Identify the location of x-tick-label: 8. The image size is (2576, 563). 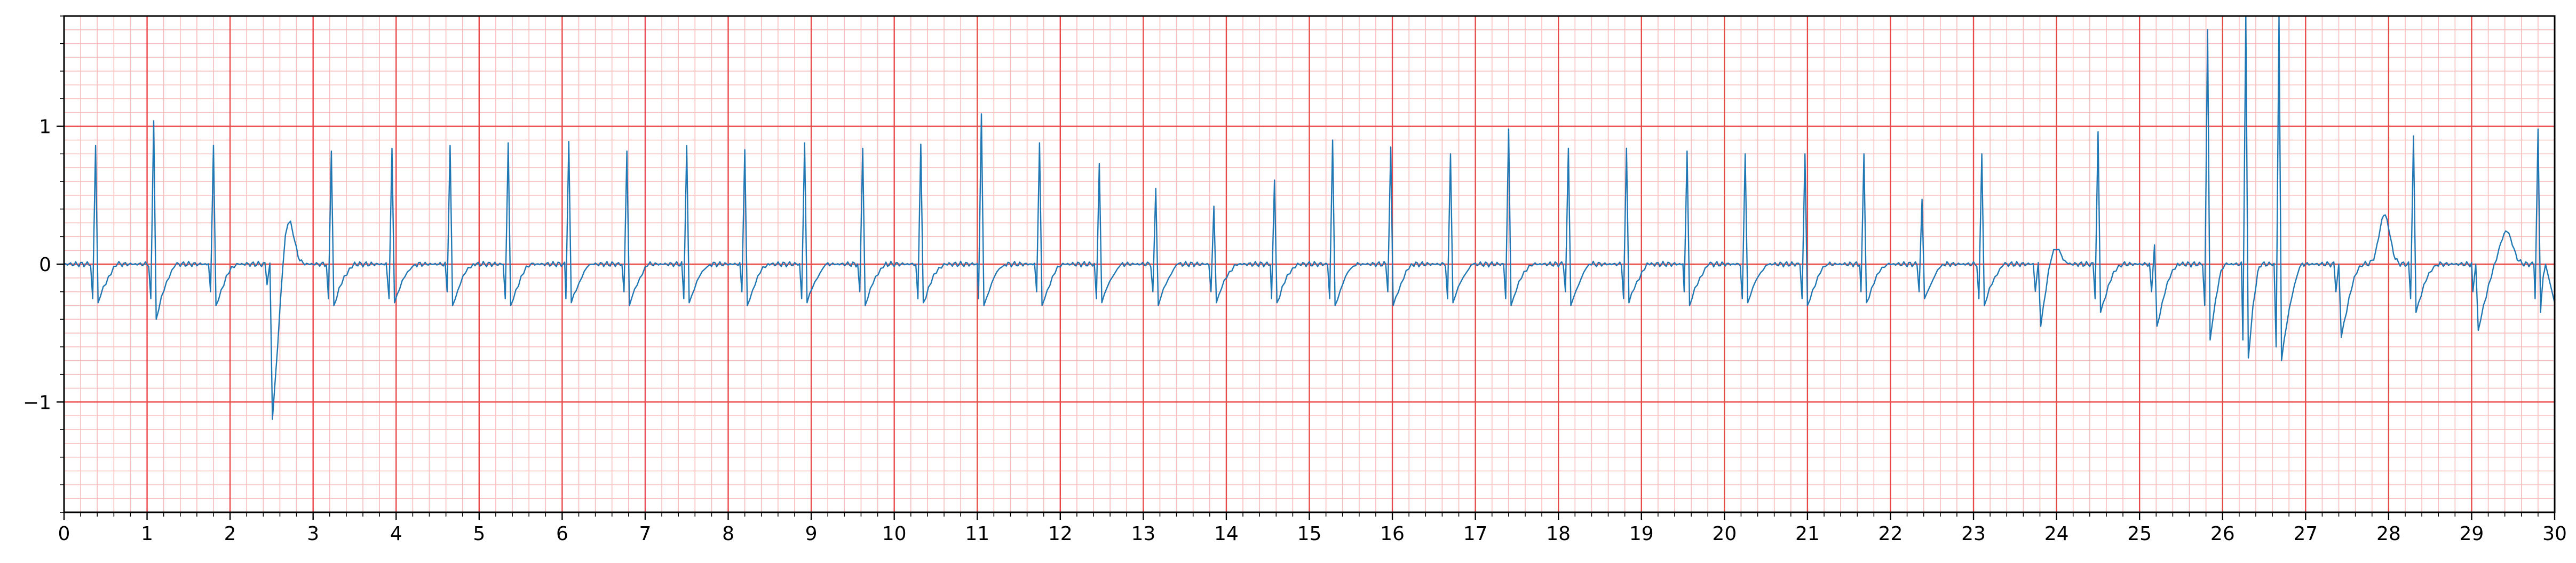
(728, 534).